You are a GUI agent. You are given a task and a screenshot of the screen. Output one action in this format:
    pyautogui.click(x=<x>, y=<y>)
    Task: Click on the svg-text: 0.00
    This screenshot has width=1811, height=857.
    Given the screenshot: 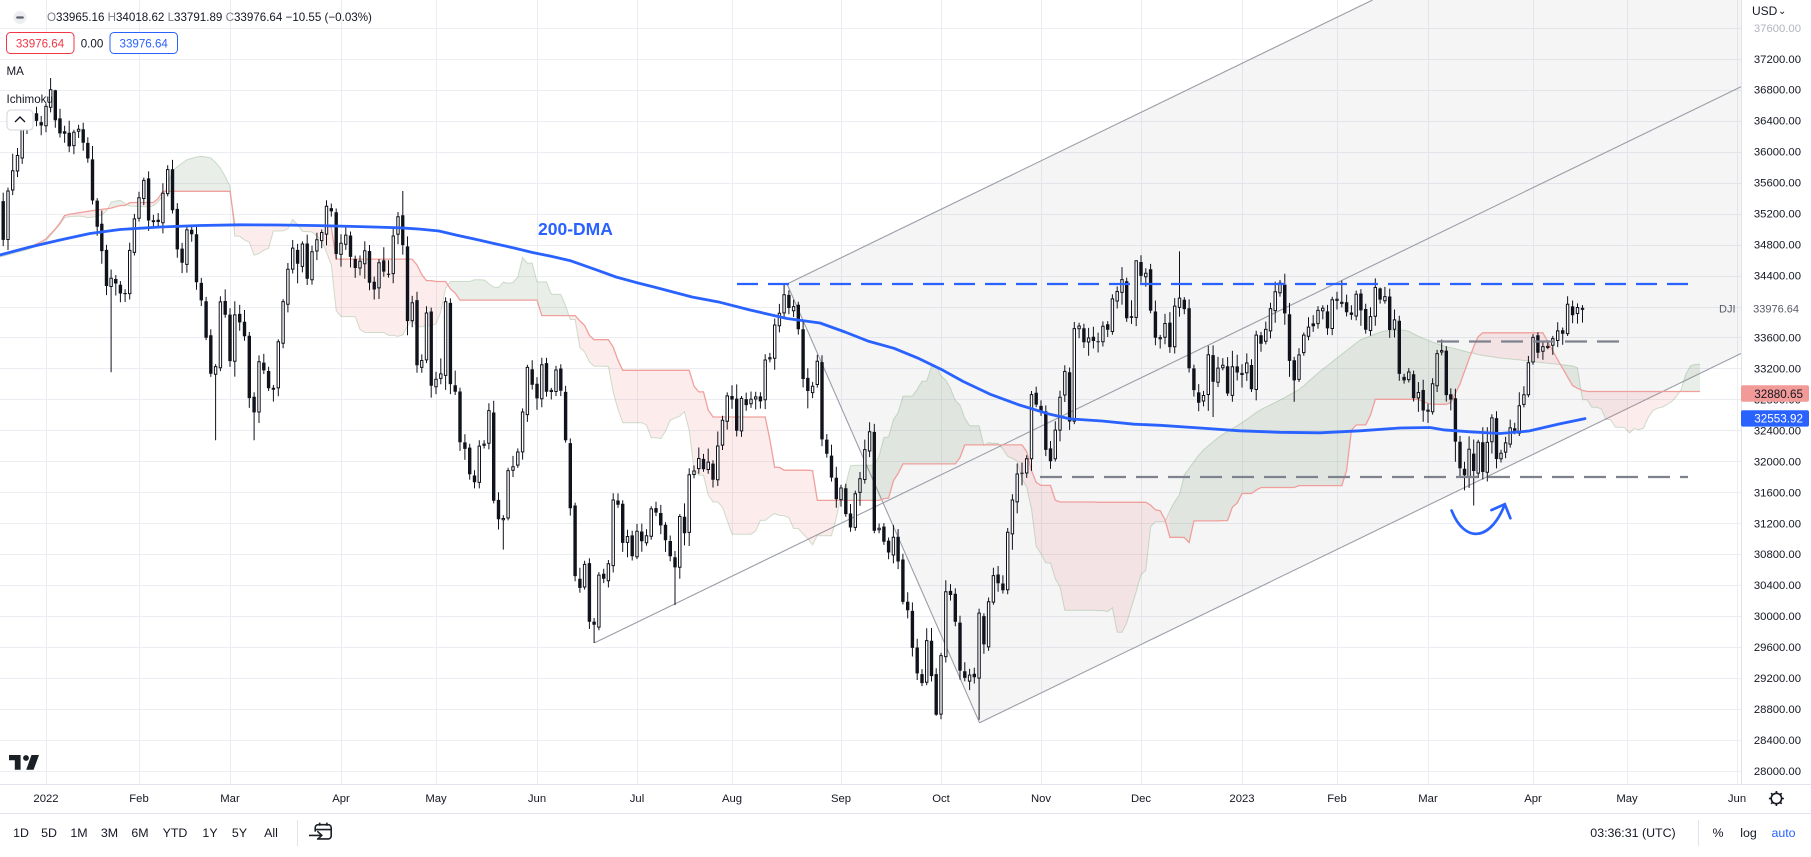 What is the action you would take?
    pyautogui.click(x=92, y=43)
    